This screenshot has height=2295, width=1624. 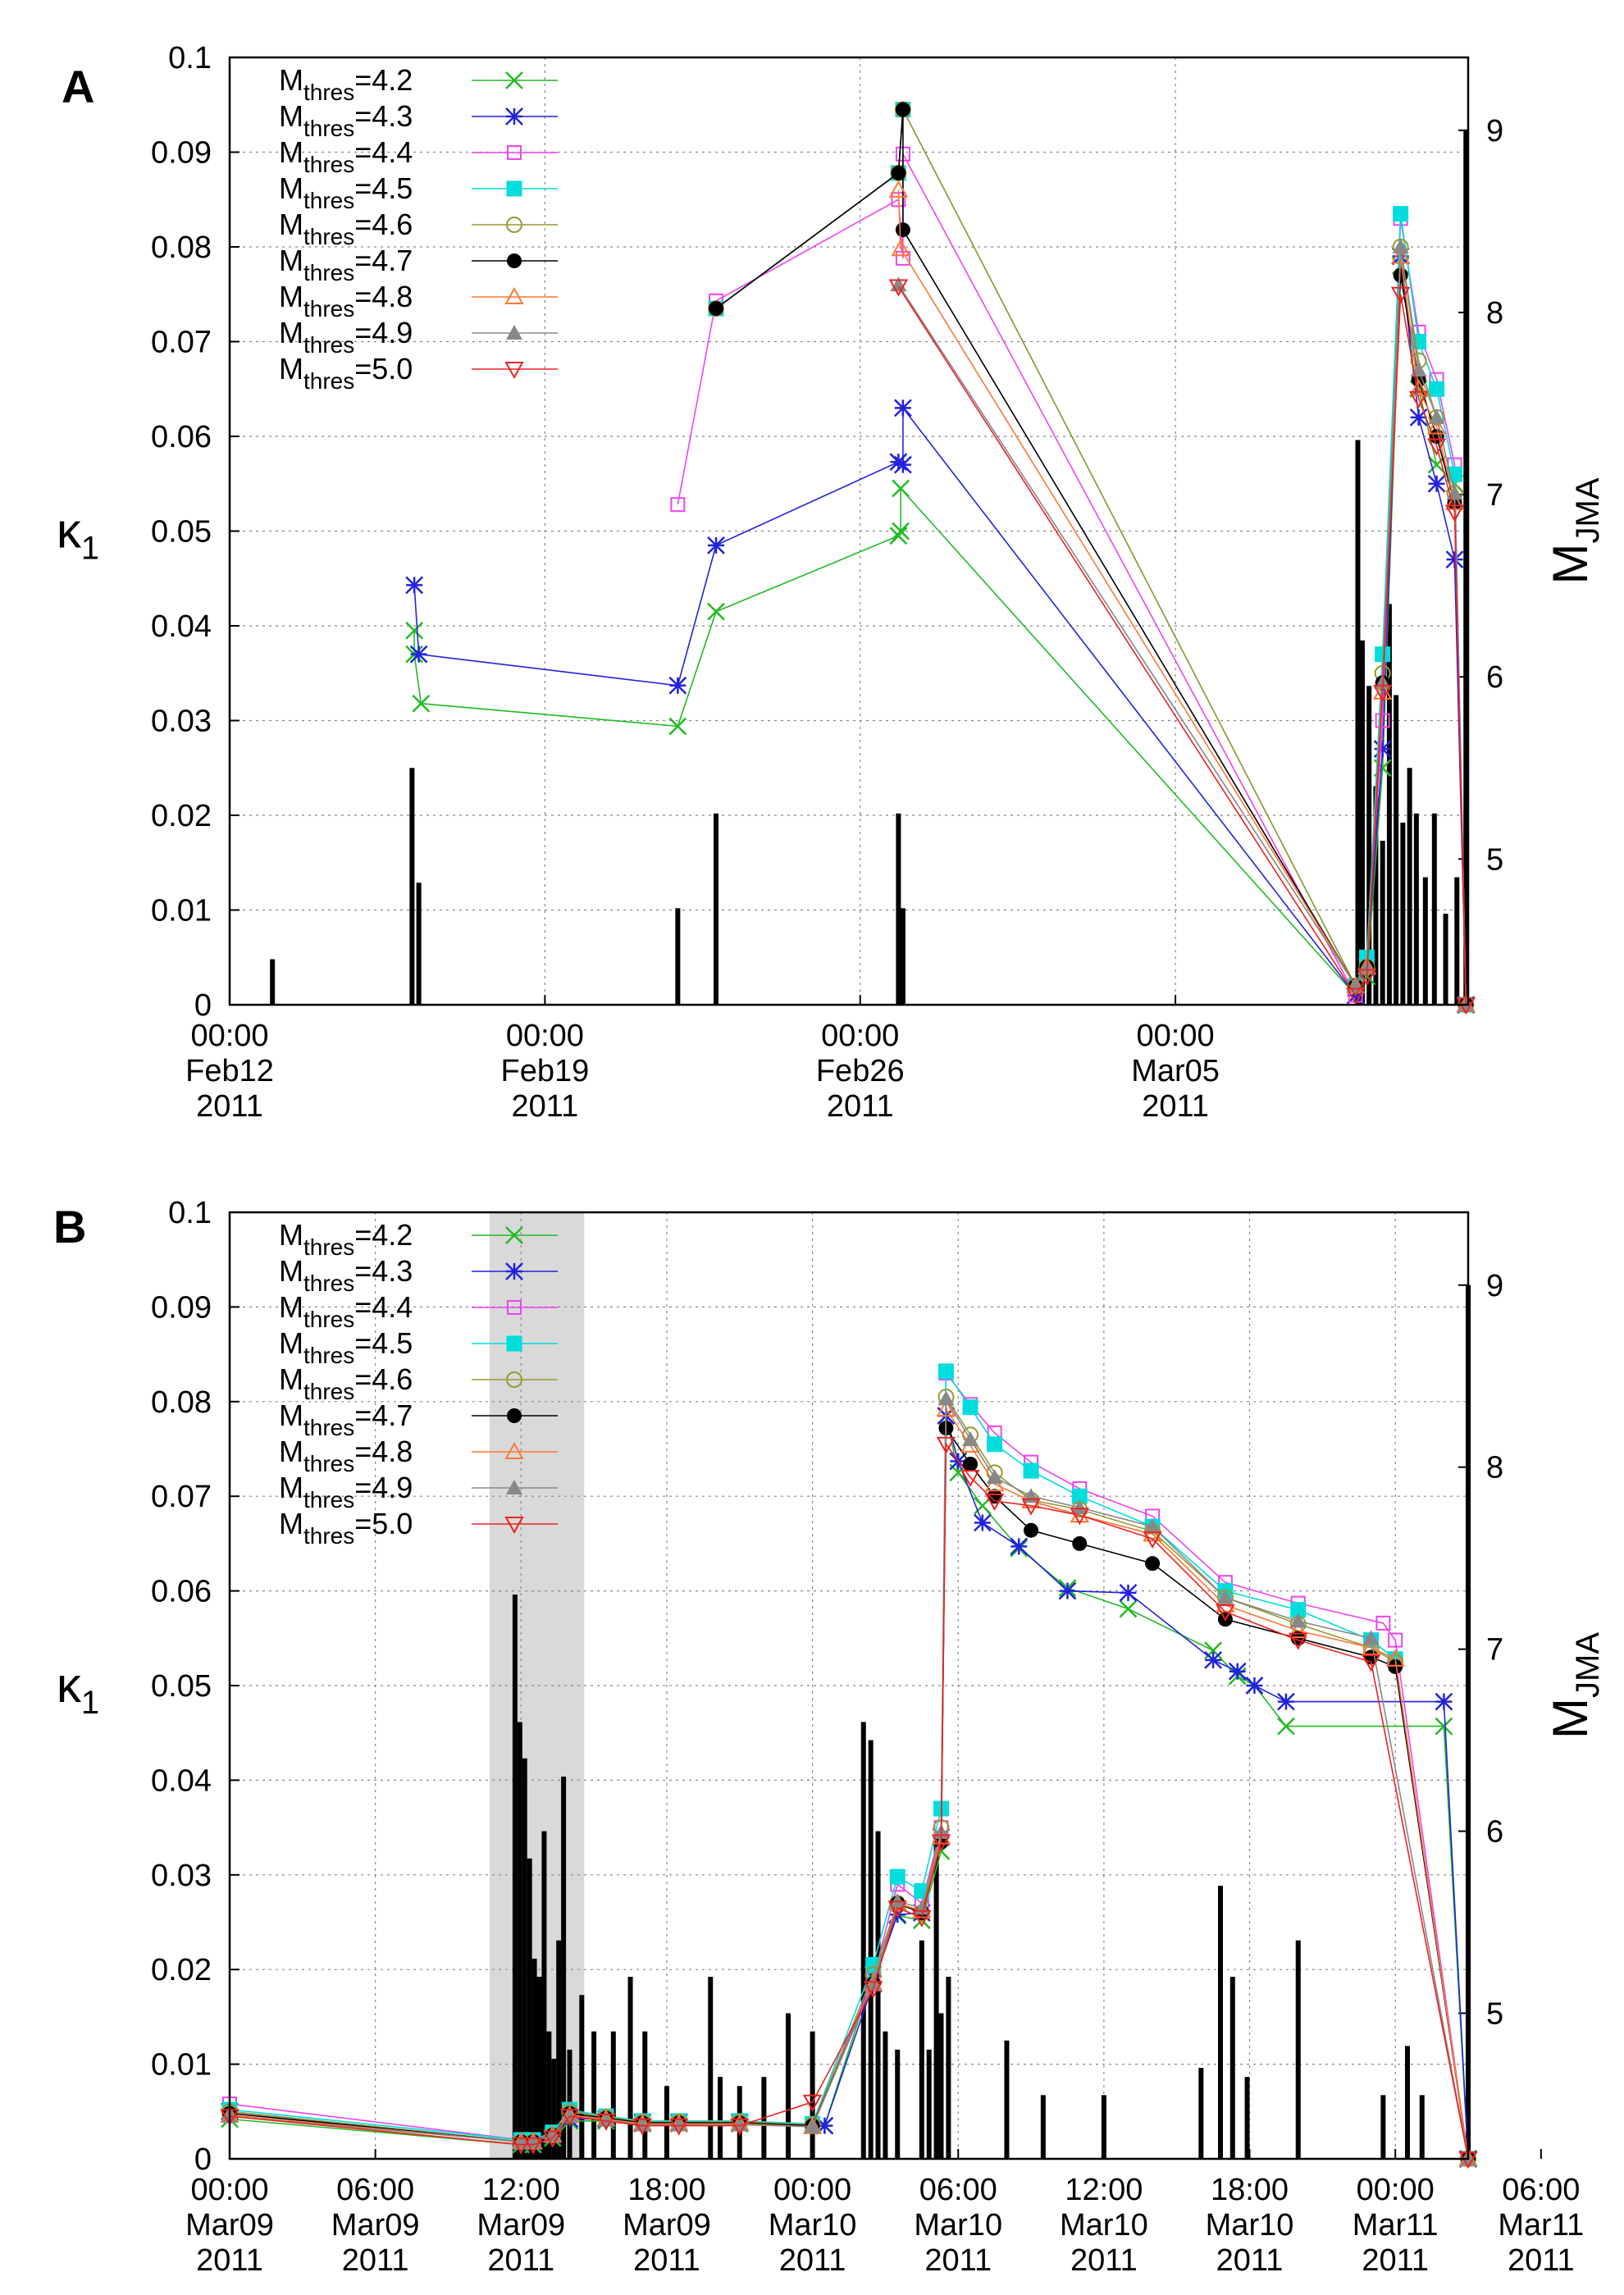 What do you see at coordinates (346, 229) in the screenshot?
I see `legend-label: Mthres=4.6` at bounding box center [346, 229].